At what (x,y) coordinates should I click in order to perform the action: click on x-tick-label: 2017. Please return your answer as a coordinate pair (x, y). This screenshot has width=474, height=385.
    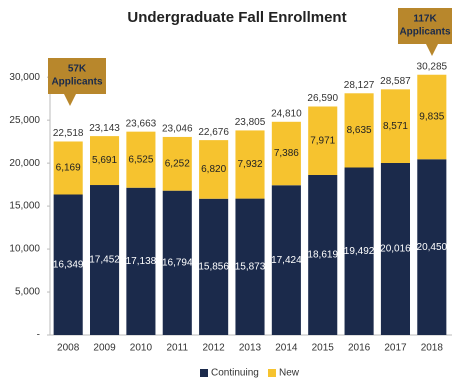
    Looking at the image, I should click on (395, 348).